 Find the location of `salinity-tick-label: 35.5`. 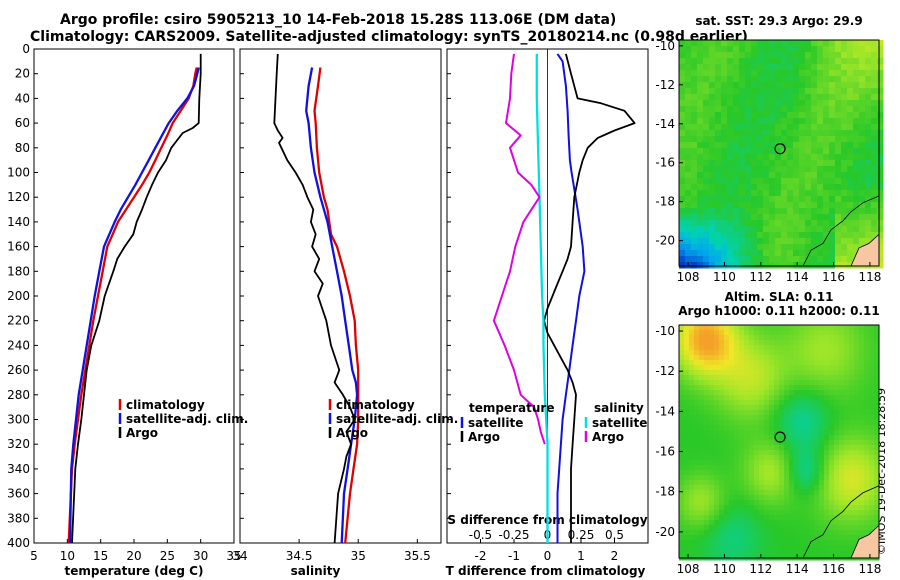

salinity-tick-label: 35.5 is located at coordinates (417, 556).